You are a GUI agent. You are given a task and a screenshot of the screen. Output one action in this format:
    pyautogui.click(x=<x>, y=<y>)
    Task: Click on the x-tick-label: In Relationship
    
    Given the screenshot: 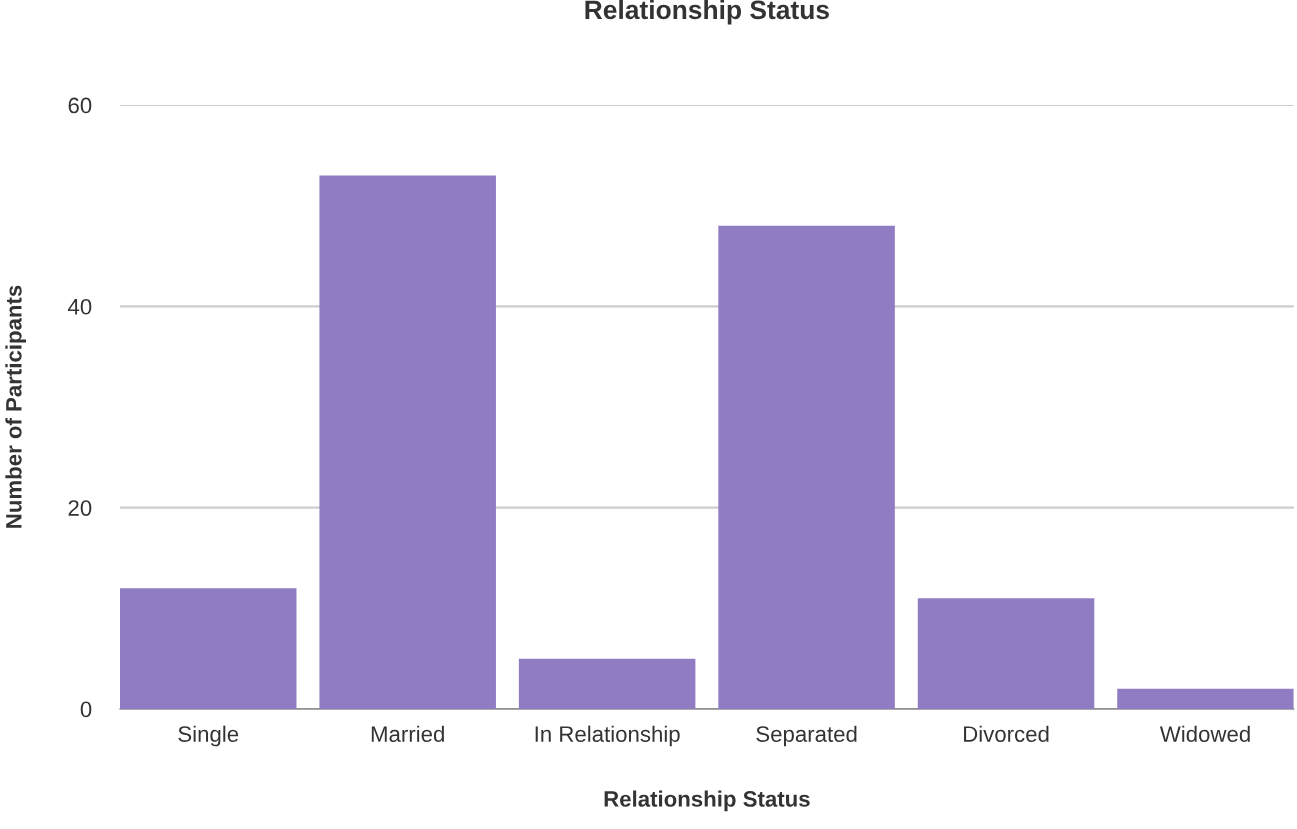 What is the action you would take?
    pyautogui.click(x=607, y=736)
    